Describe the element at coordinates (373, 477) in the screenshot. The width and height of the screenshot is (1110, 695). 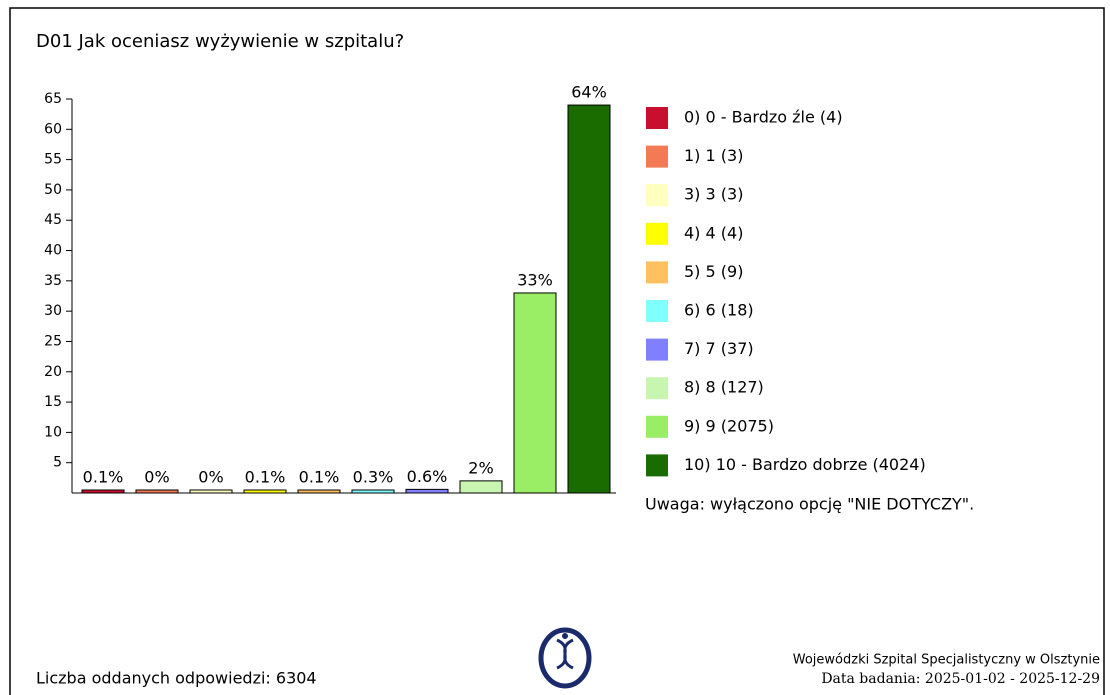
I see `value-label: 0.3%` at that location.